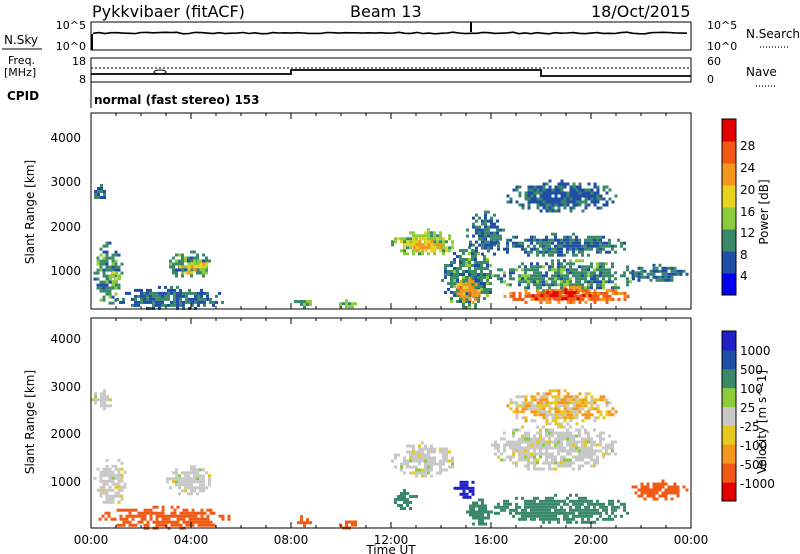 Image resolution: width=800 pixels, height=554 pixels. What do you see at coordinates (747, 190) in the screenshot?
I see `power-cbar-tick-20: 20` at bounding box center [747, 190].